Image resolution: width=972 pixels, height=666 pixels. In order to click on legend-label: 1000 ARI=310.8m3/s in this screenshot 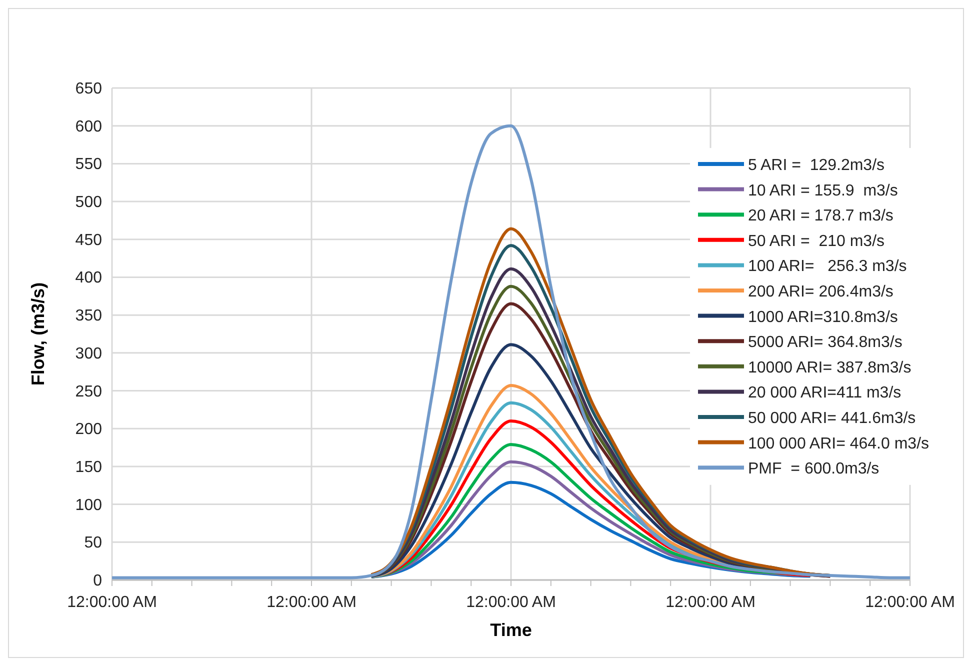, I will do `click(823, 317)`.